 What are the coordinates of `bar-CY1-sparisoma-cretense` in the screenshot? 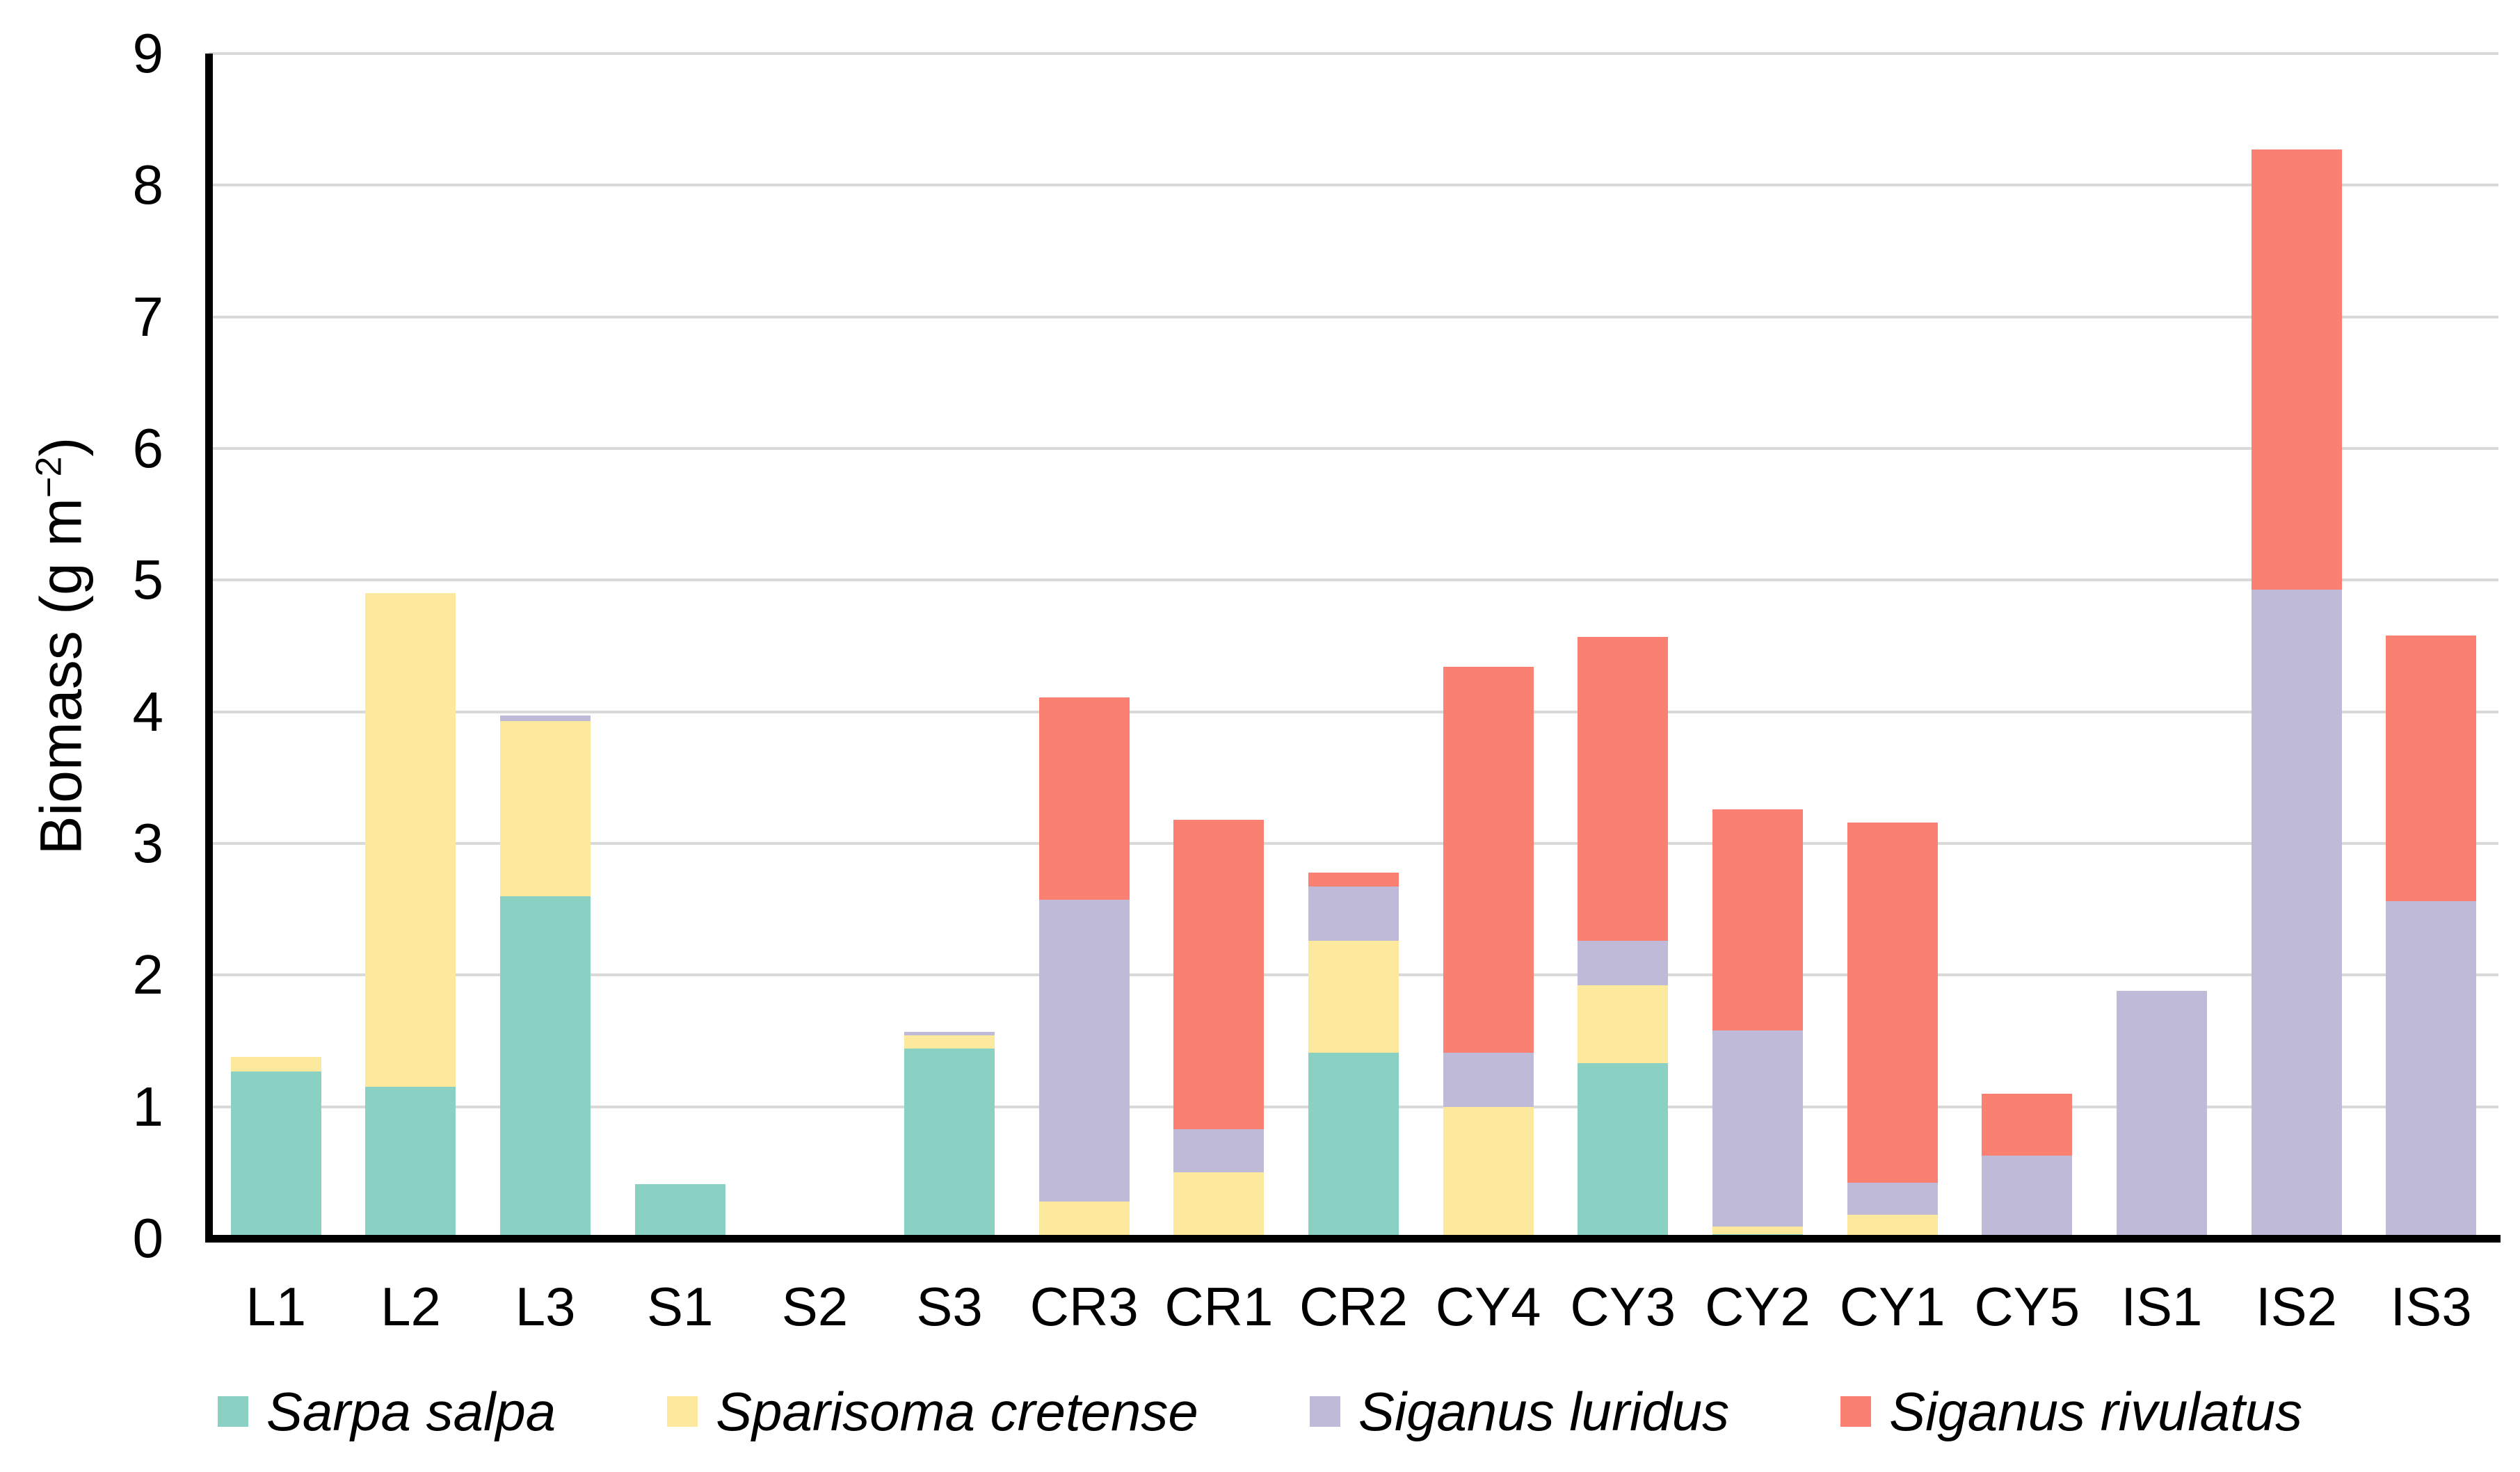 It's located at (1892, 1226).